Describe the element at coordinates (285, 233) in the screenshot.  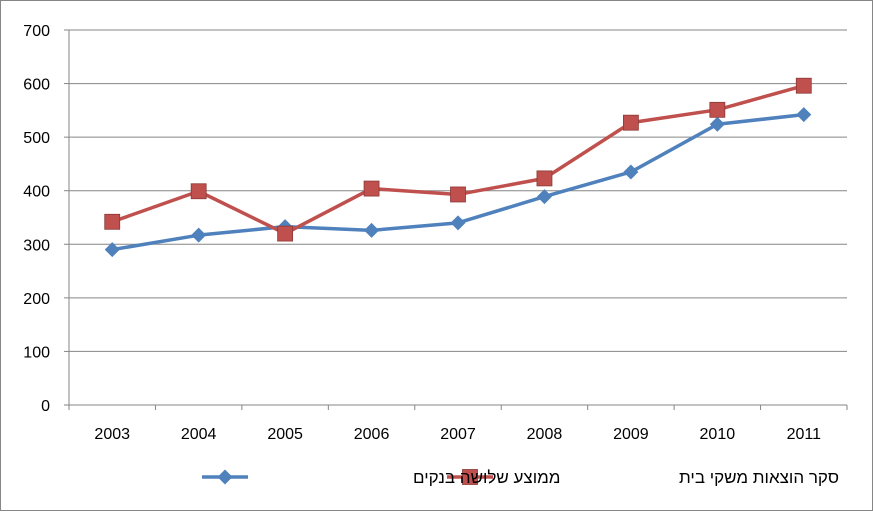
I see `data-point-1-2005` at that location.